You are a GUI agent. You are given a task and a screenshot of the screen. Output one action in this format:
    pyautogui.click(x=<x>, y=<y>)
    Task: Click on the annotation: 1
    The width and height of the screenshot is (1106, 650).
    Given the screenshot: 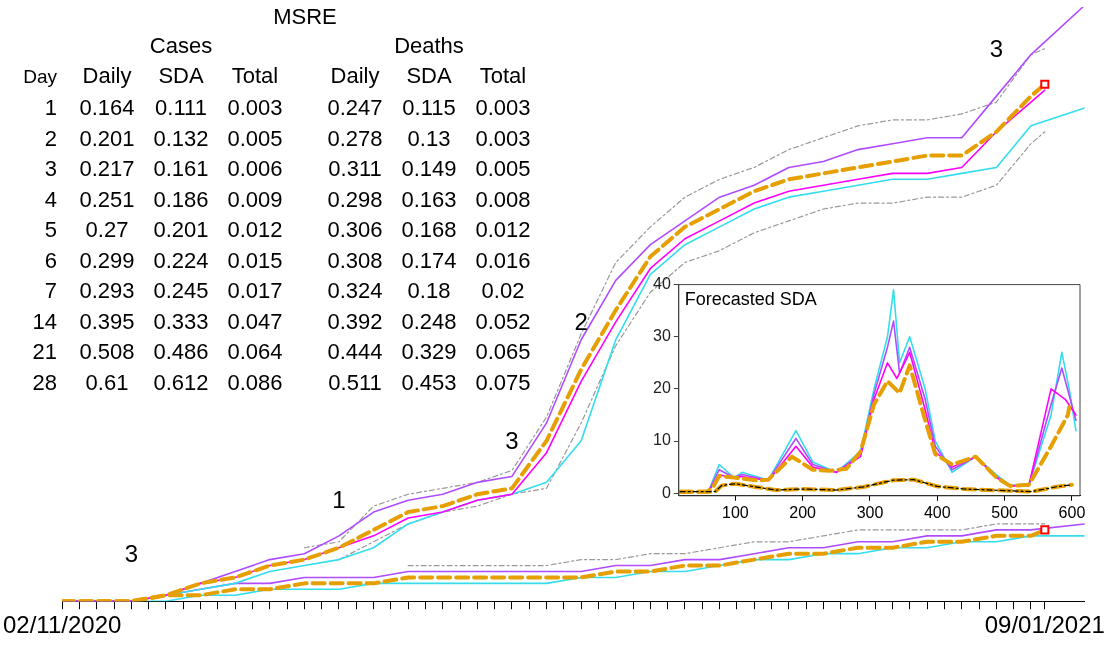 What is the action you would take?
    pyautogui.click(x=339, y=500)
    